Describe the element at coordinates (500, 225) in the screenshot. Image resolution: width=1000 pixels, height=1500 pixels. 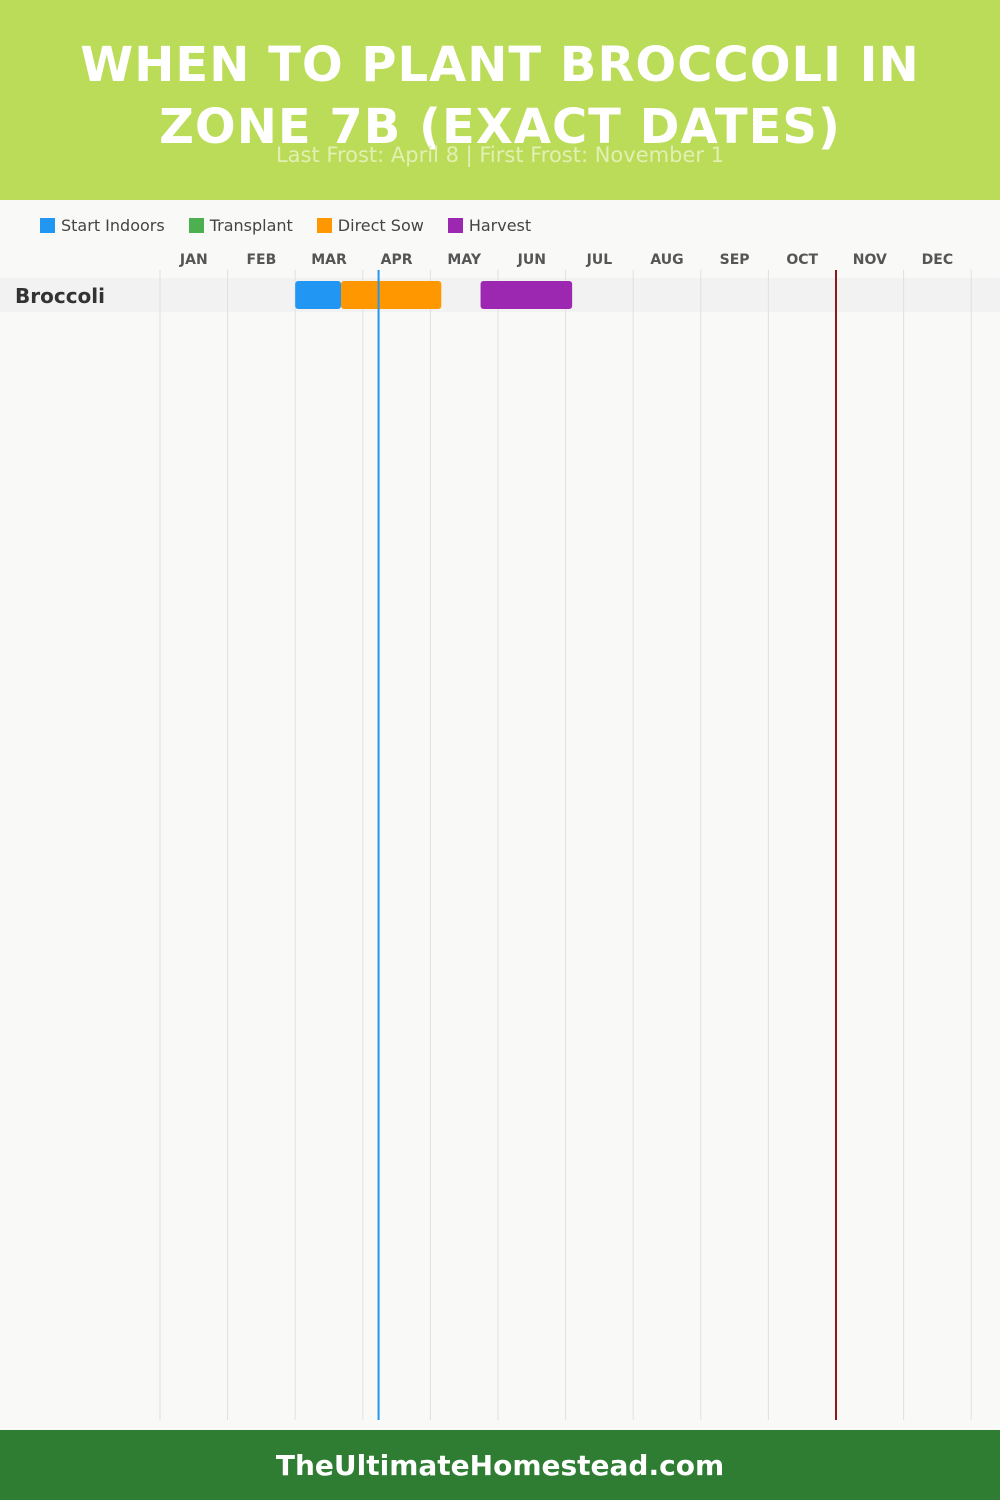
I see `legend-label: Harvest` at that location.